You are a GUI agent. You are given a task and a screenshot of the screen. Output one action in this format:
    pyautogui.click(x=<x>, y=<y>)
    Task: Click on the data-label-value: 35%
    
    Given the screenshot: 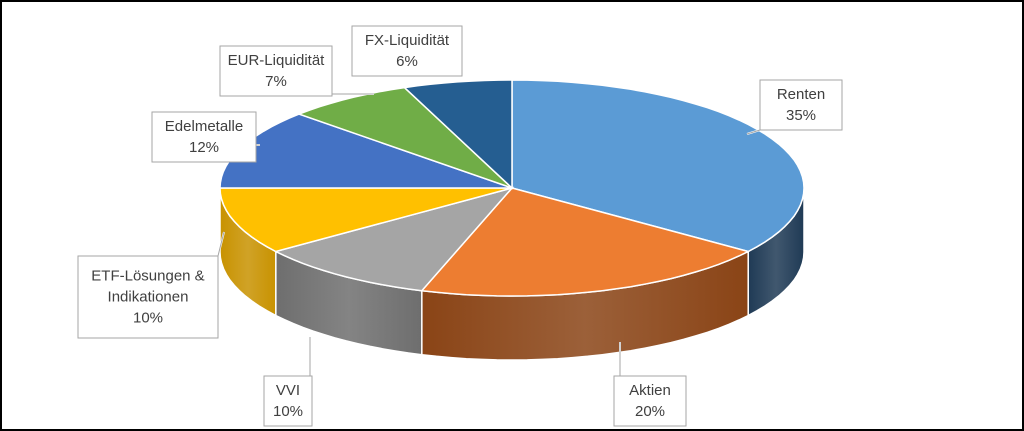 What is the action you would take?
    pyautogui.click(x=801, y=115)
    